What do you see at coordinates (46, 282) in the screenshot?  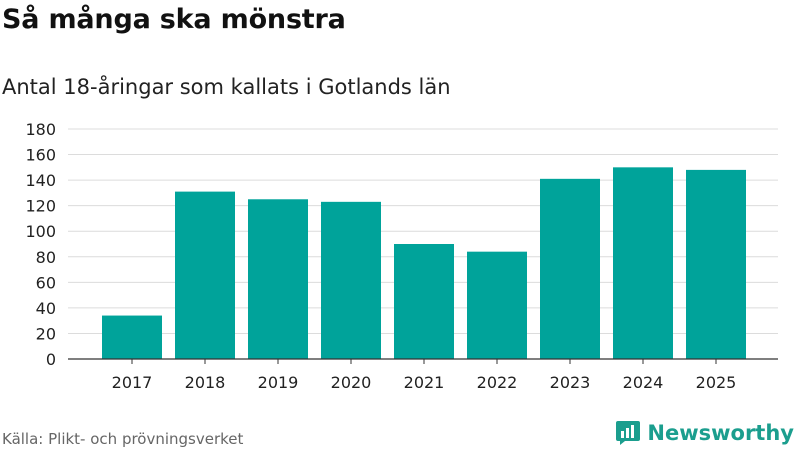 I see `y-tick-label: 60` at bounding box center [46, 282].